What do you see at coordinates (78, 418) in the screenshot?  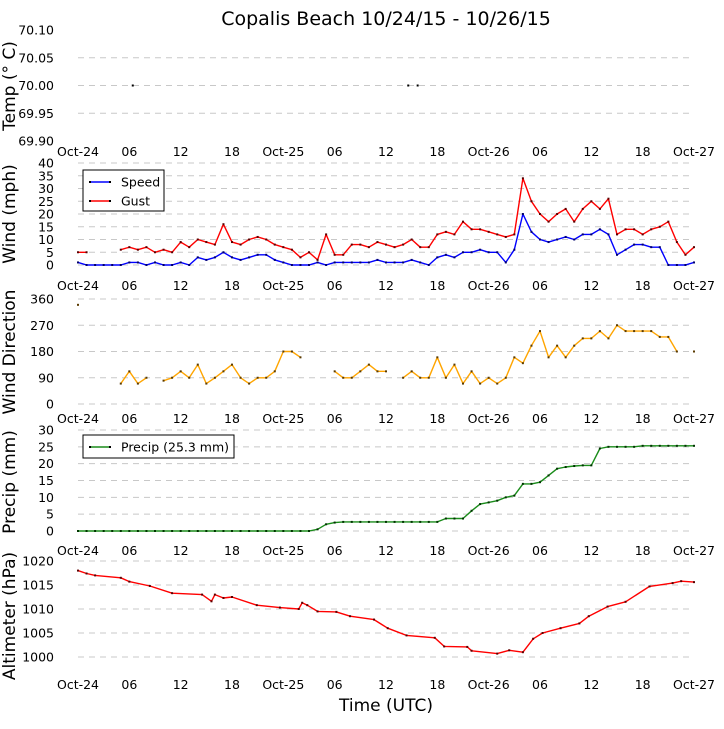 I see `x-tick-label: Oct-24` at bounding box center [78, 418].